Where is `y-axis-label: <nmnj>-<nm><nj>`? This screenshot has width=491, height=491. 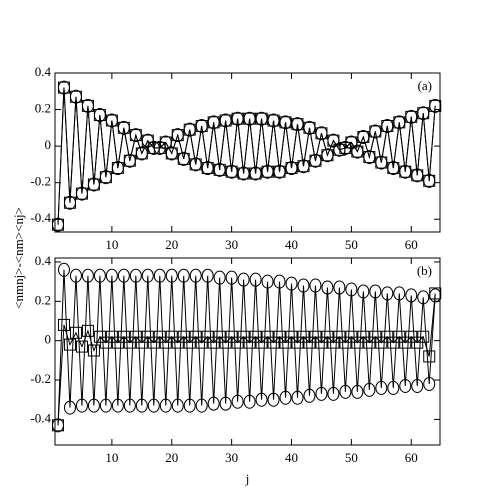
y-axis-label: <nmnj>-<nm><nj> is located at coordinates (18, 258).